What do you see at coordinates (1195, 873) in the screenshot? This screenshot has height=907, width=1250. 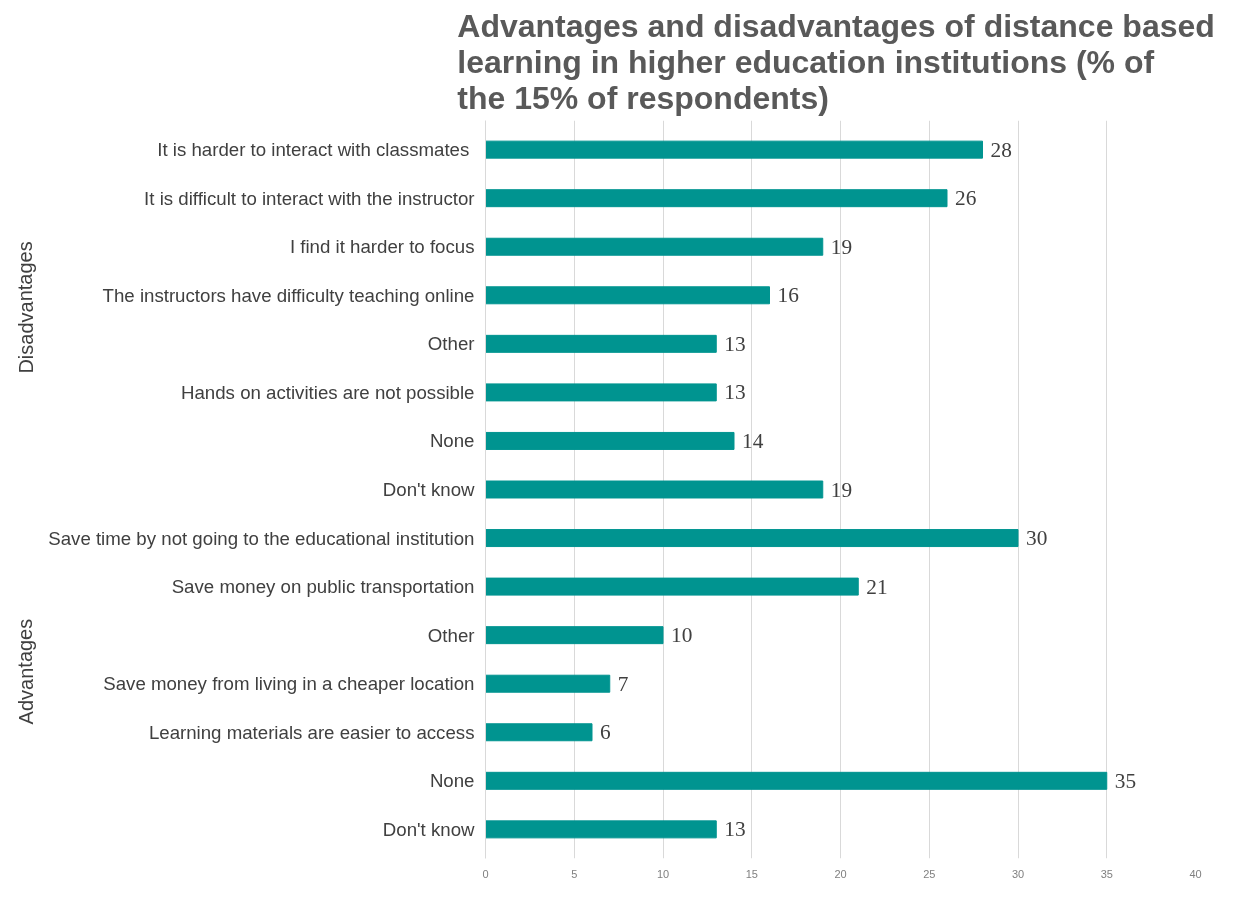 I see `x-tick-label: 40` at bounding box center [1195, 873].